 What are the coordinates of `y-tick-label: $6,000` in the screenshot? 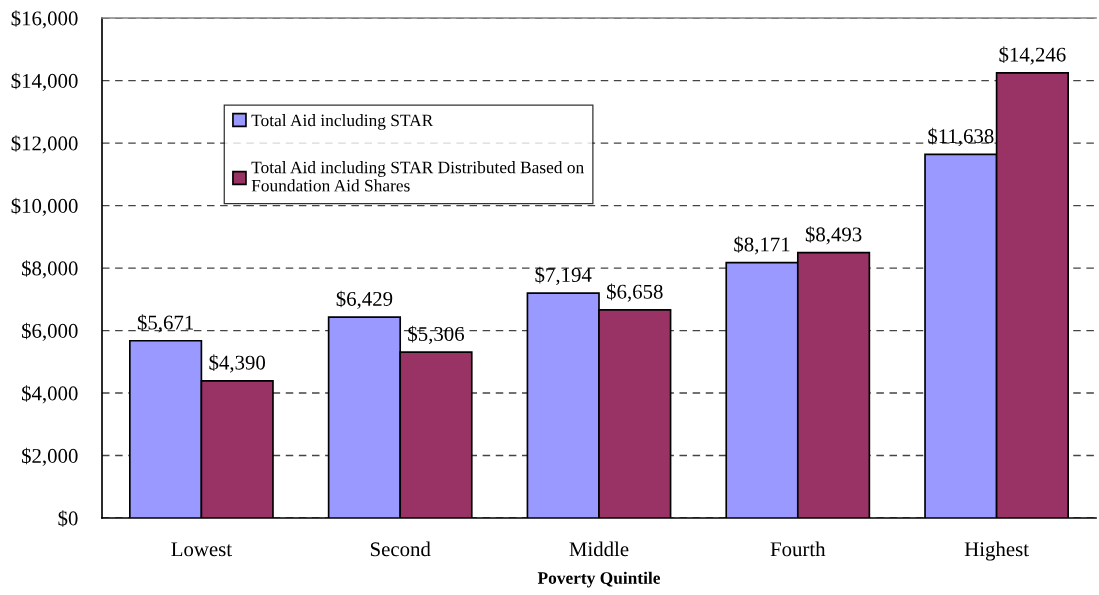 It's located at (49, 331).